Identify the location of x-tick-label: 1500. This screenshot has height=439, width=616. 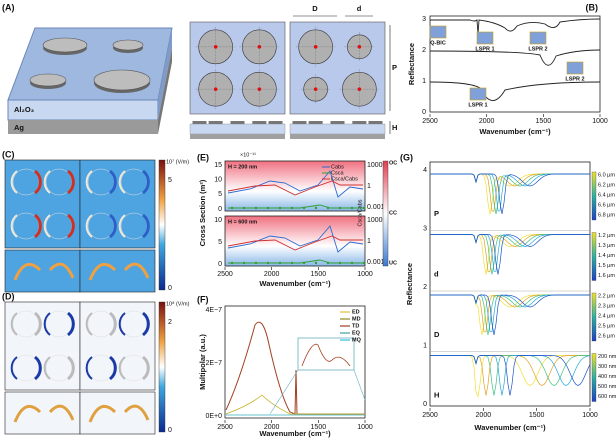
(319, 427).